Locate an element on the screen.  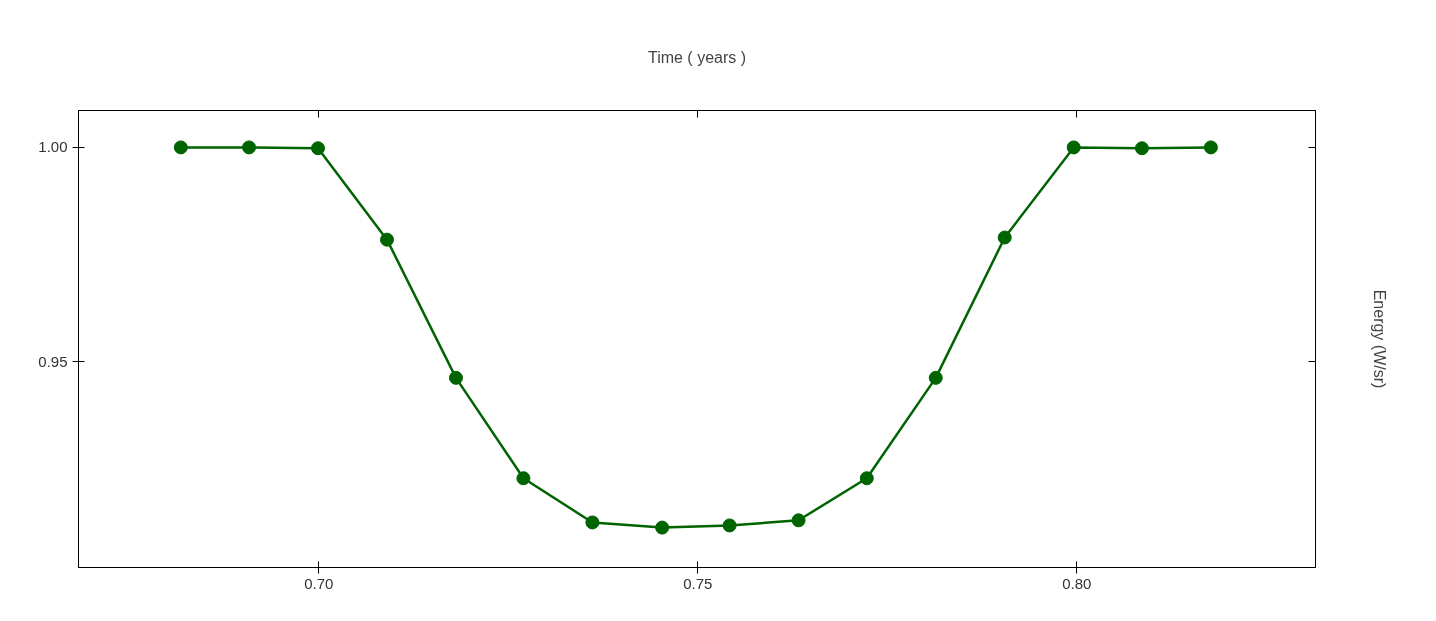
x-tick-label: 0.70 is located at coordinates (319, 583).